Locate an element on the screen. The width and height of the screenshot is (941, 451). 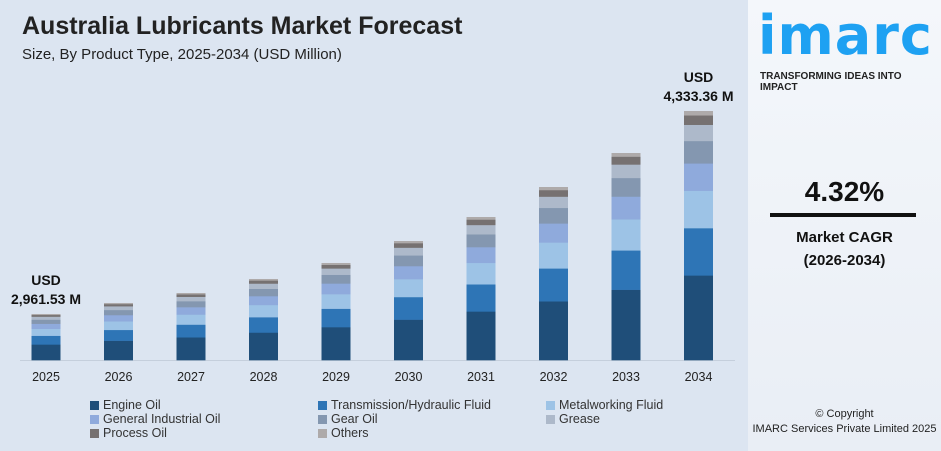
legend-item: Others is located at coordinates (432, 433).